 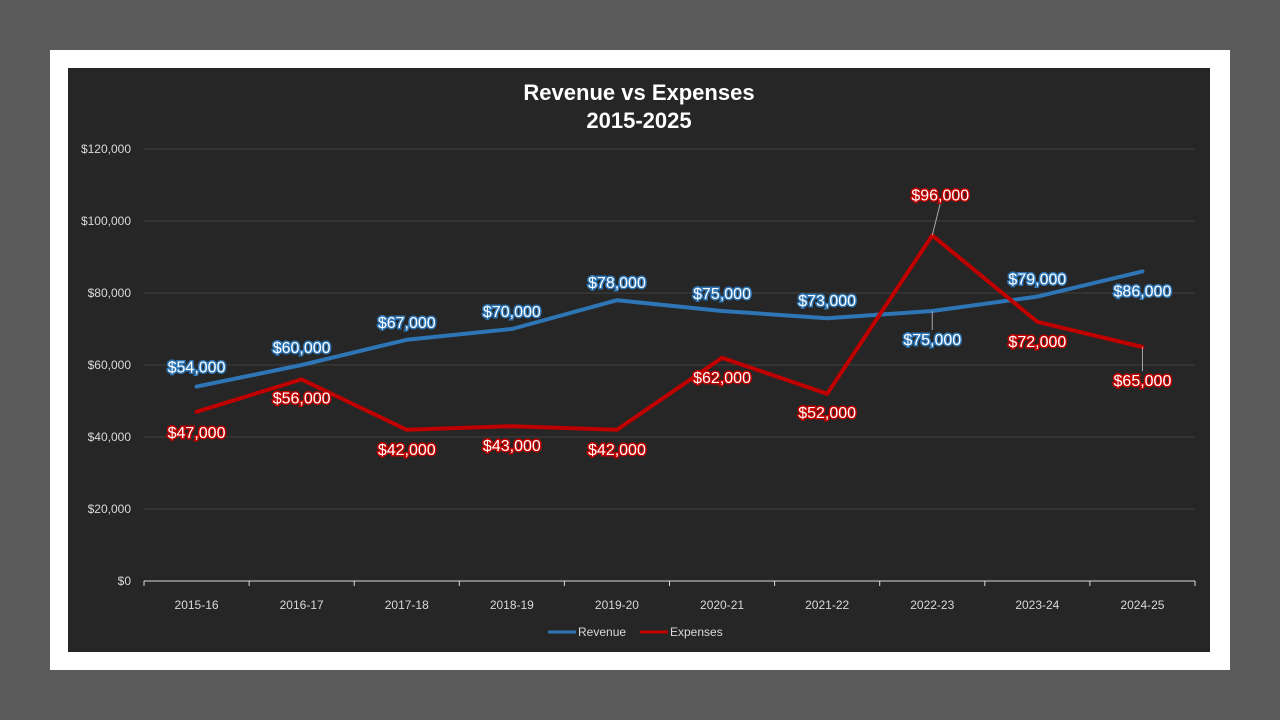 I want to click on y-tick-label: $120,000, so click(x=106, y=149).